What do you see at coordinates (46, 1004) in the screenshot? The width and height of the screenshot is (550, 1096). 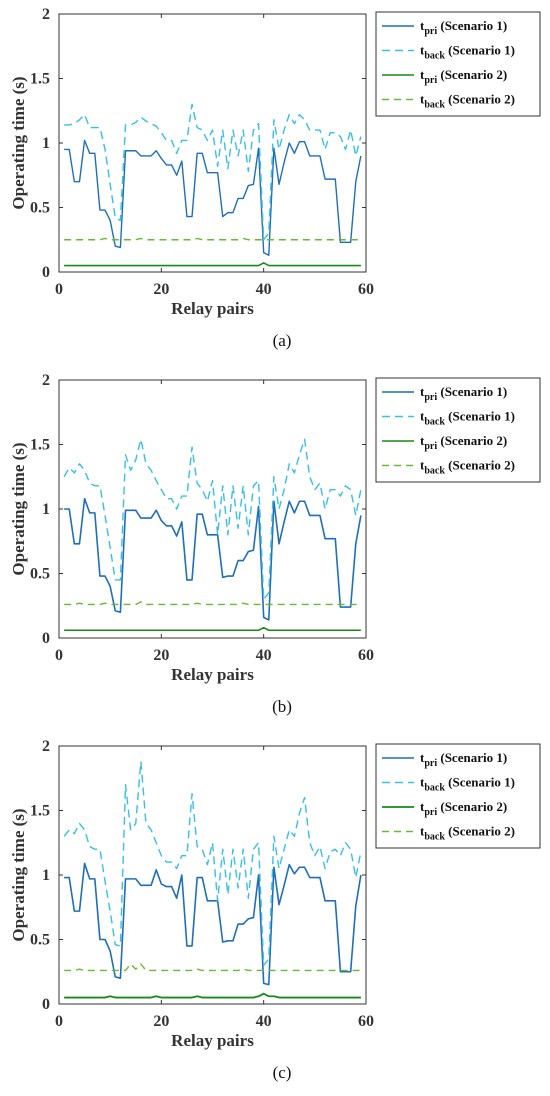 I see `y-tick-label: 0` at bounding box center [46, 1004].